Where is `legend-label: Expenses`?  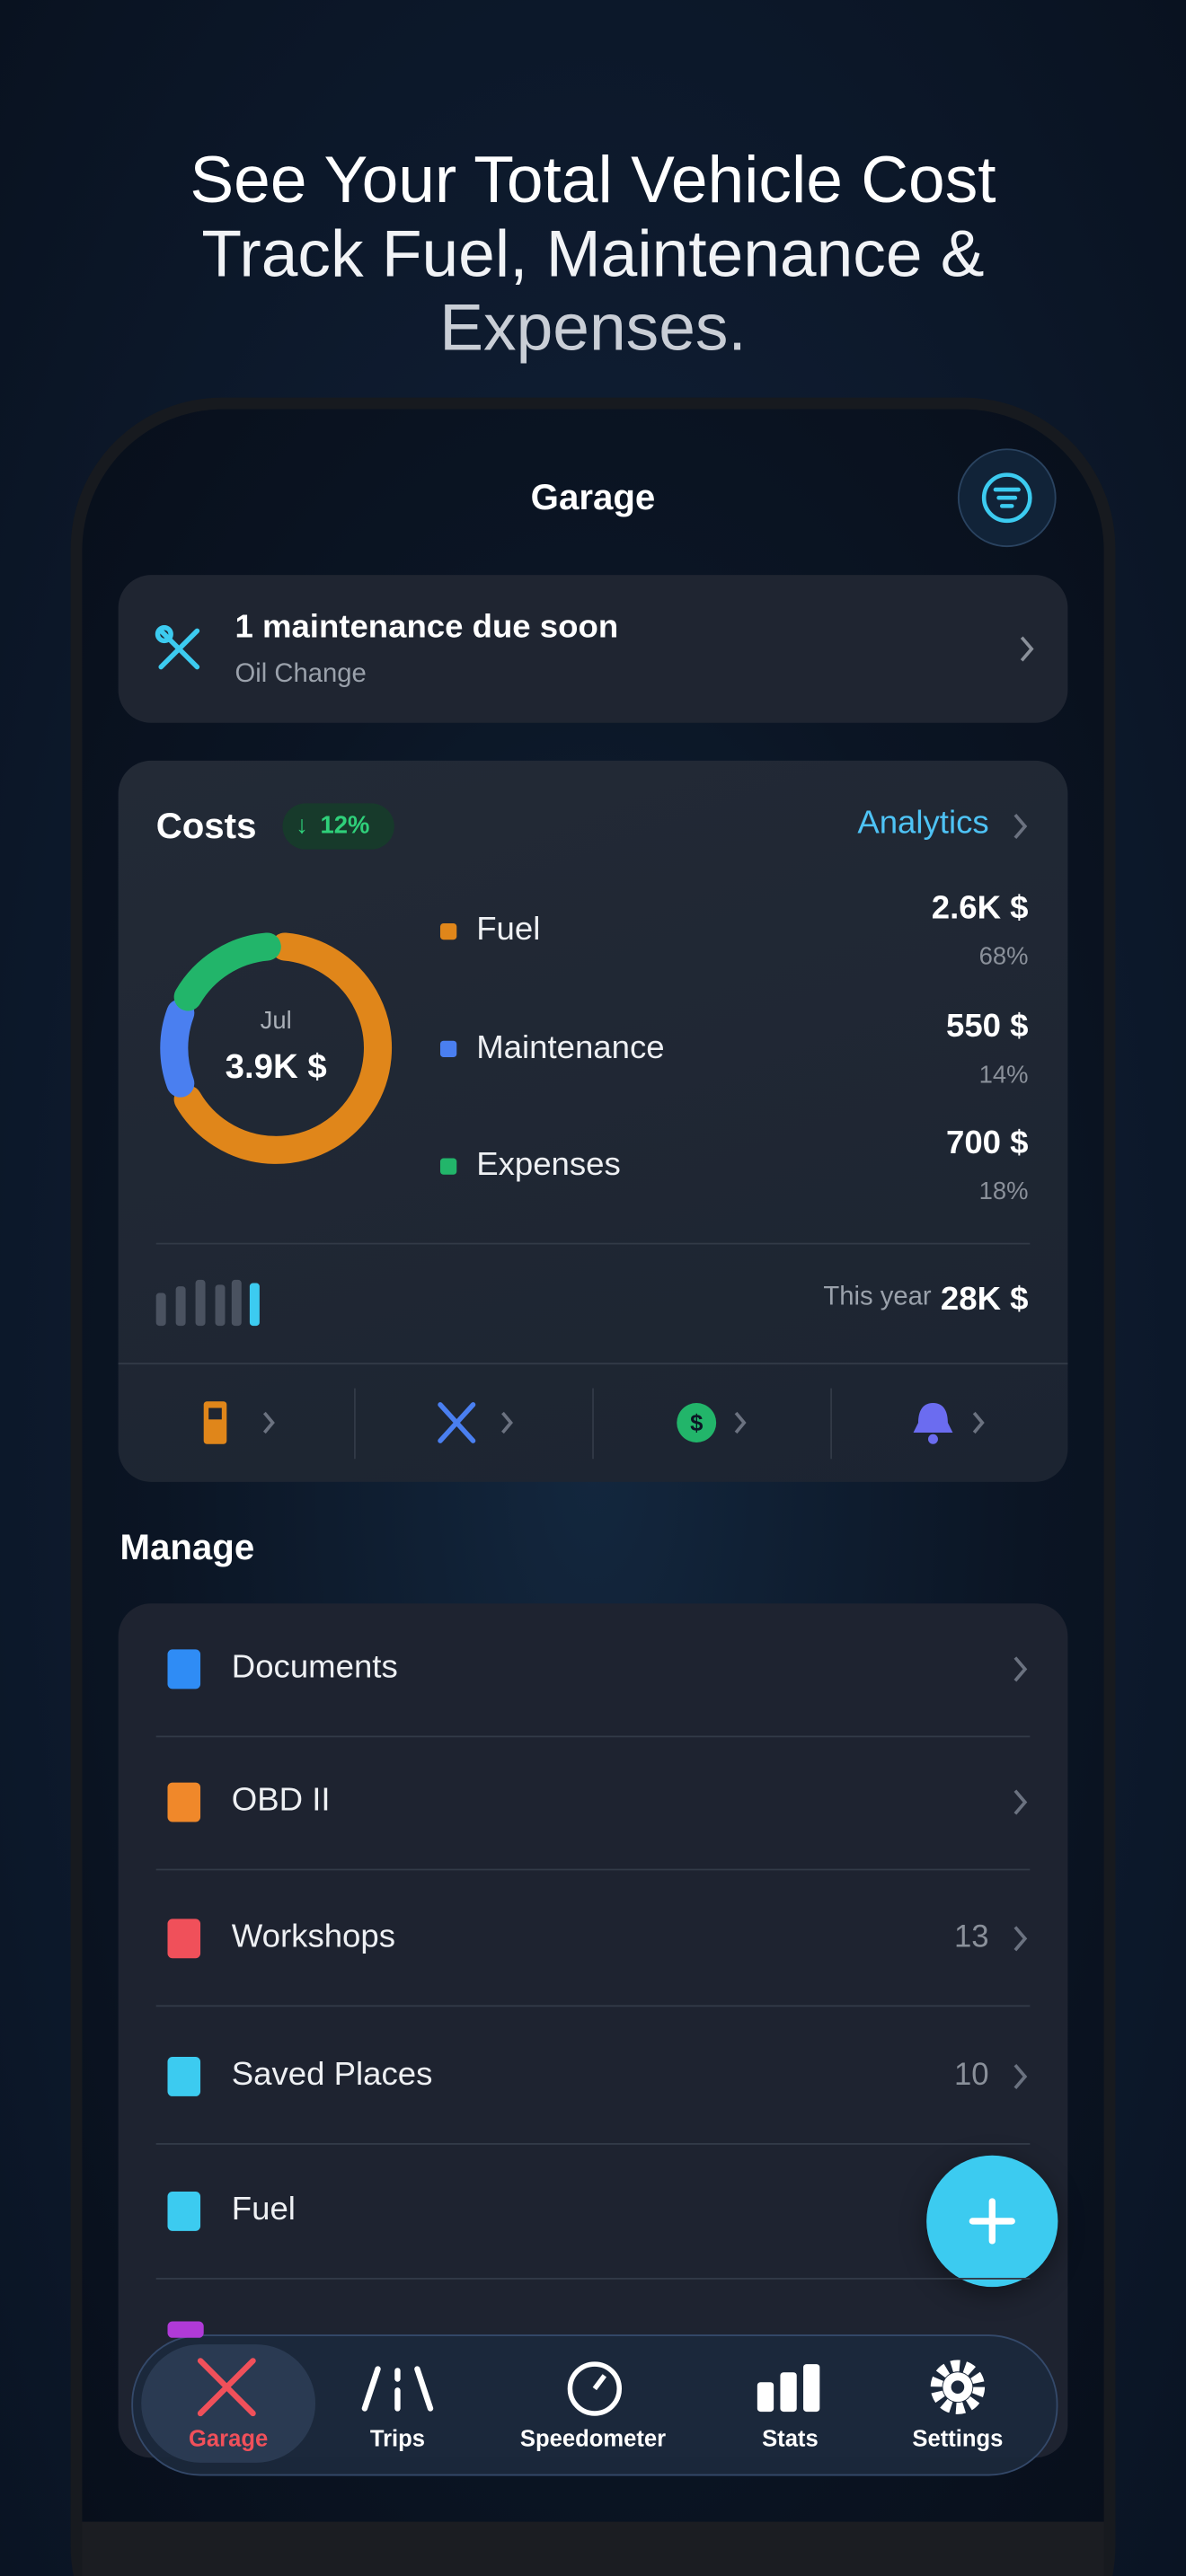 legend-label: Expenses is located at coordinates (548, 1164).